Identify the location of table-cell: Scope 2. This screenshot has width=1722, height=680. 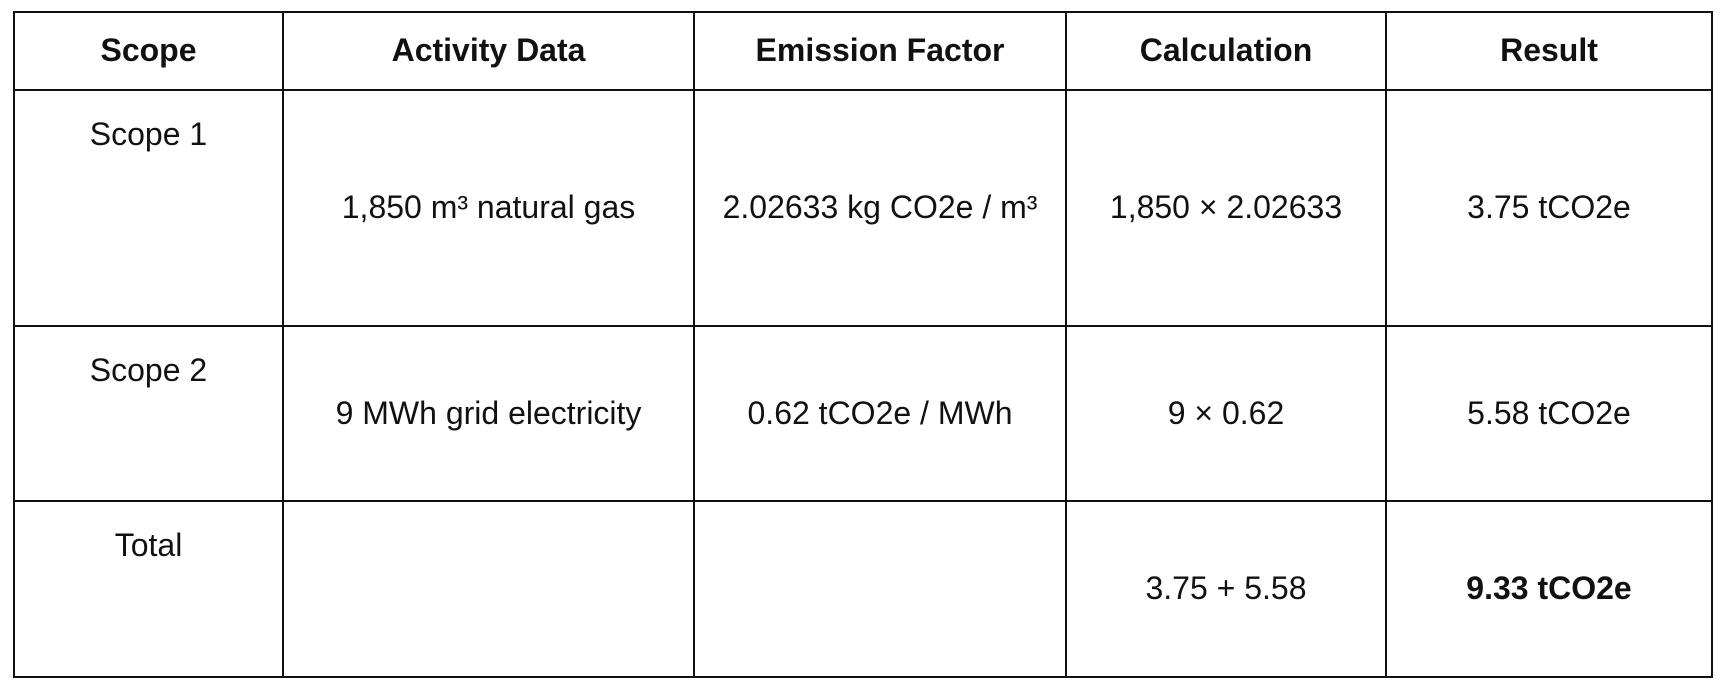
(148, 413).